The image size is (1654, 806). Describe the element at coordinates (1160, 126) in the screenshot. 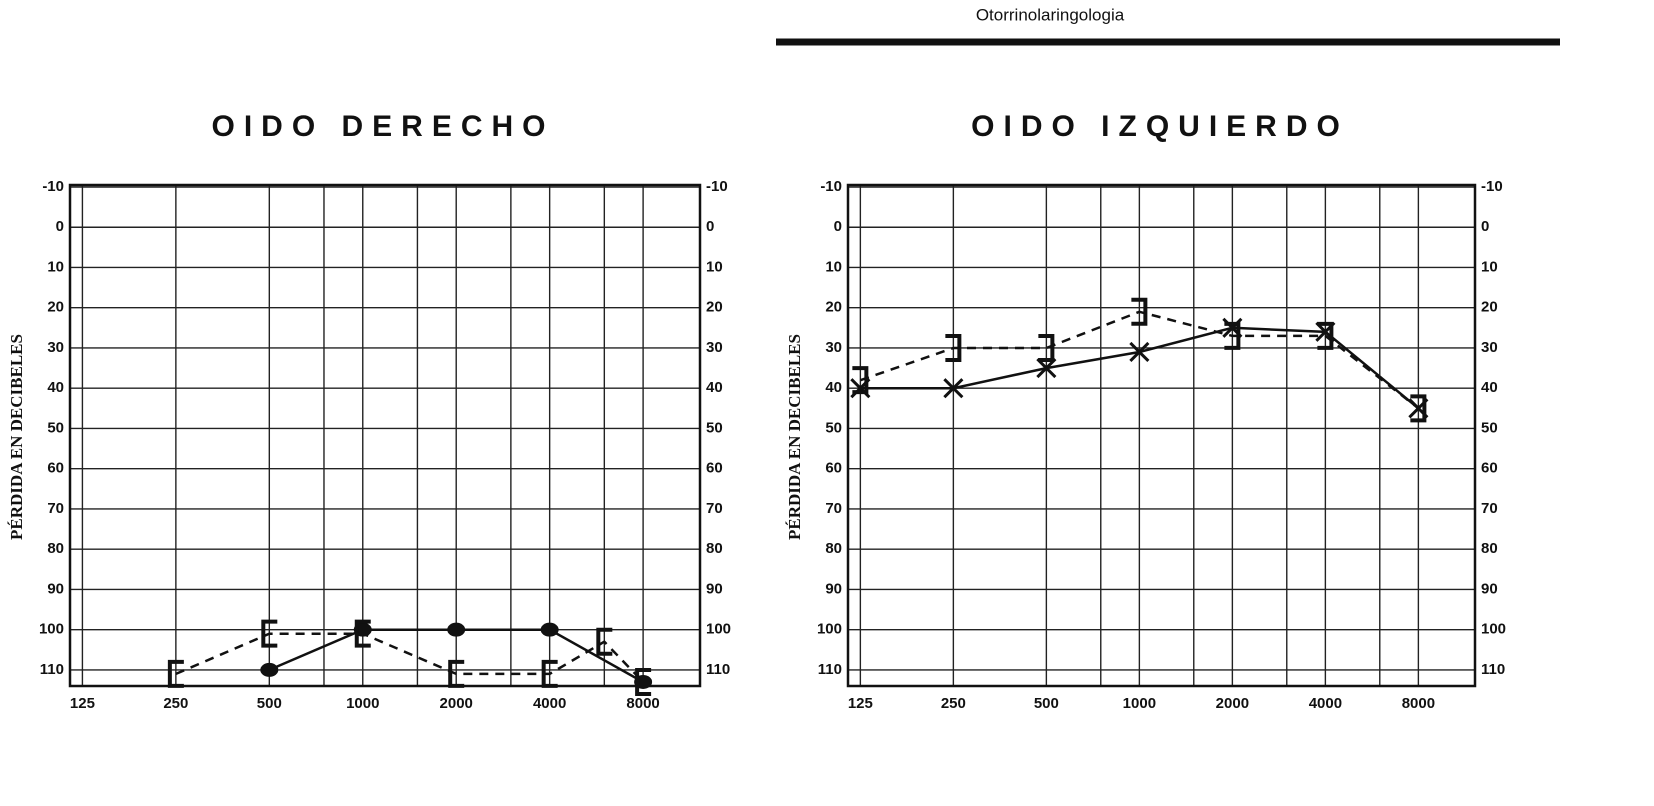

I see `chart-title: OIDO IZQUIERDO` at that location.